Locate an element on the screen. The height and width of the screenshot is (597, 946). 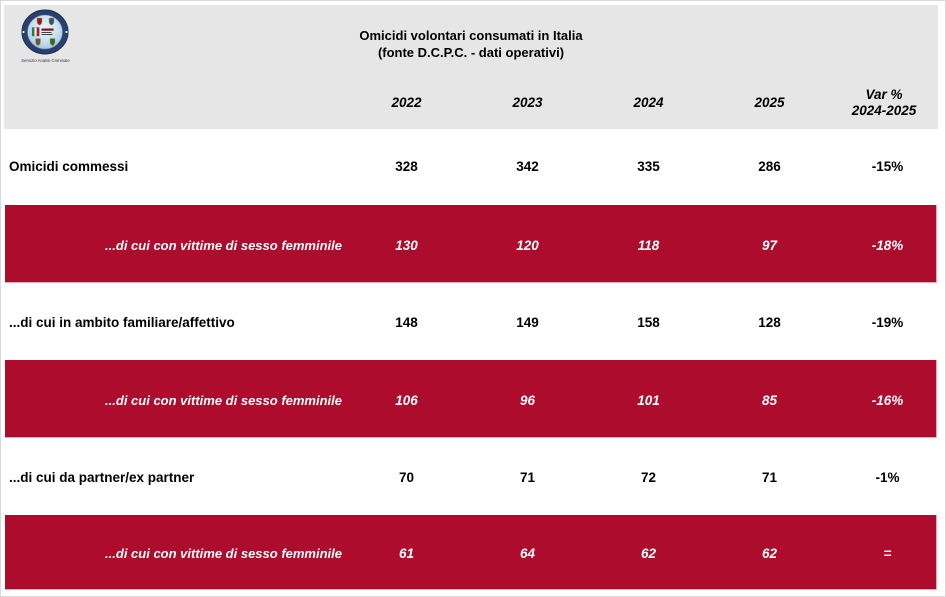
cell-value: -16% is located at coordinates (887, 400).